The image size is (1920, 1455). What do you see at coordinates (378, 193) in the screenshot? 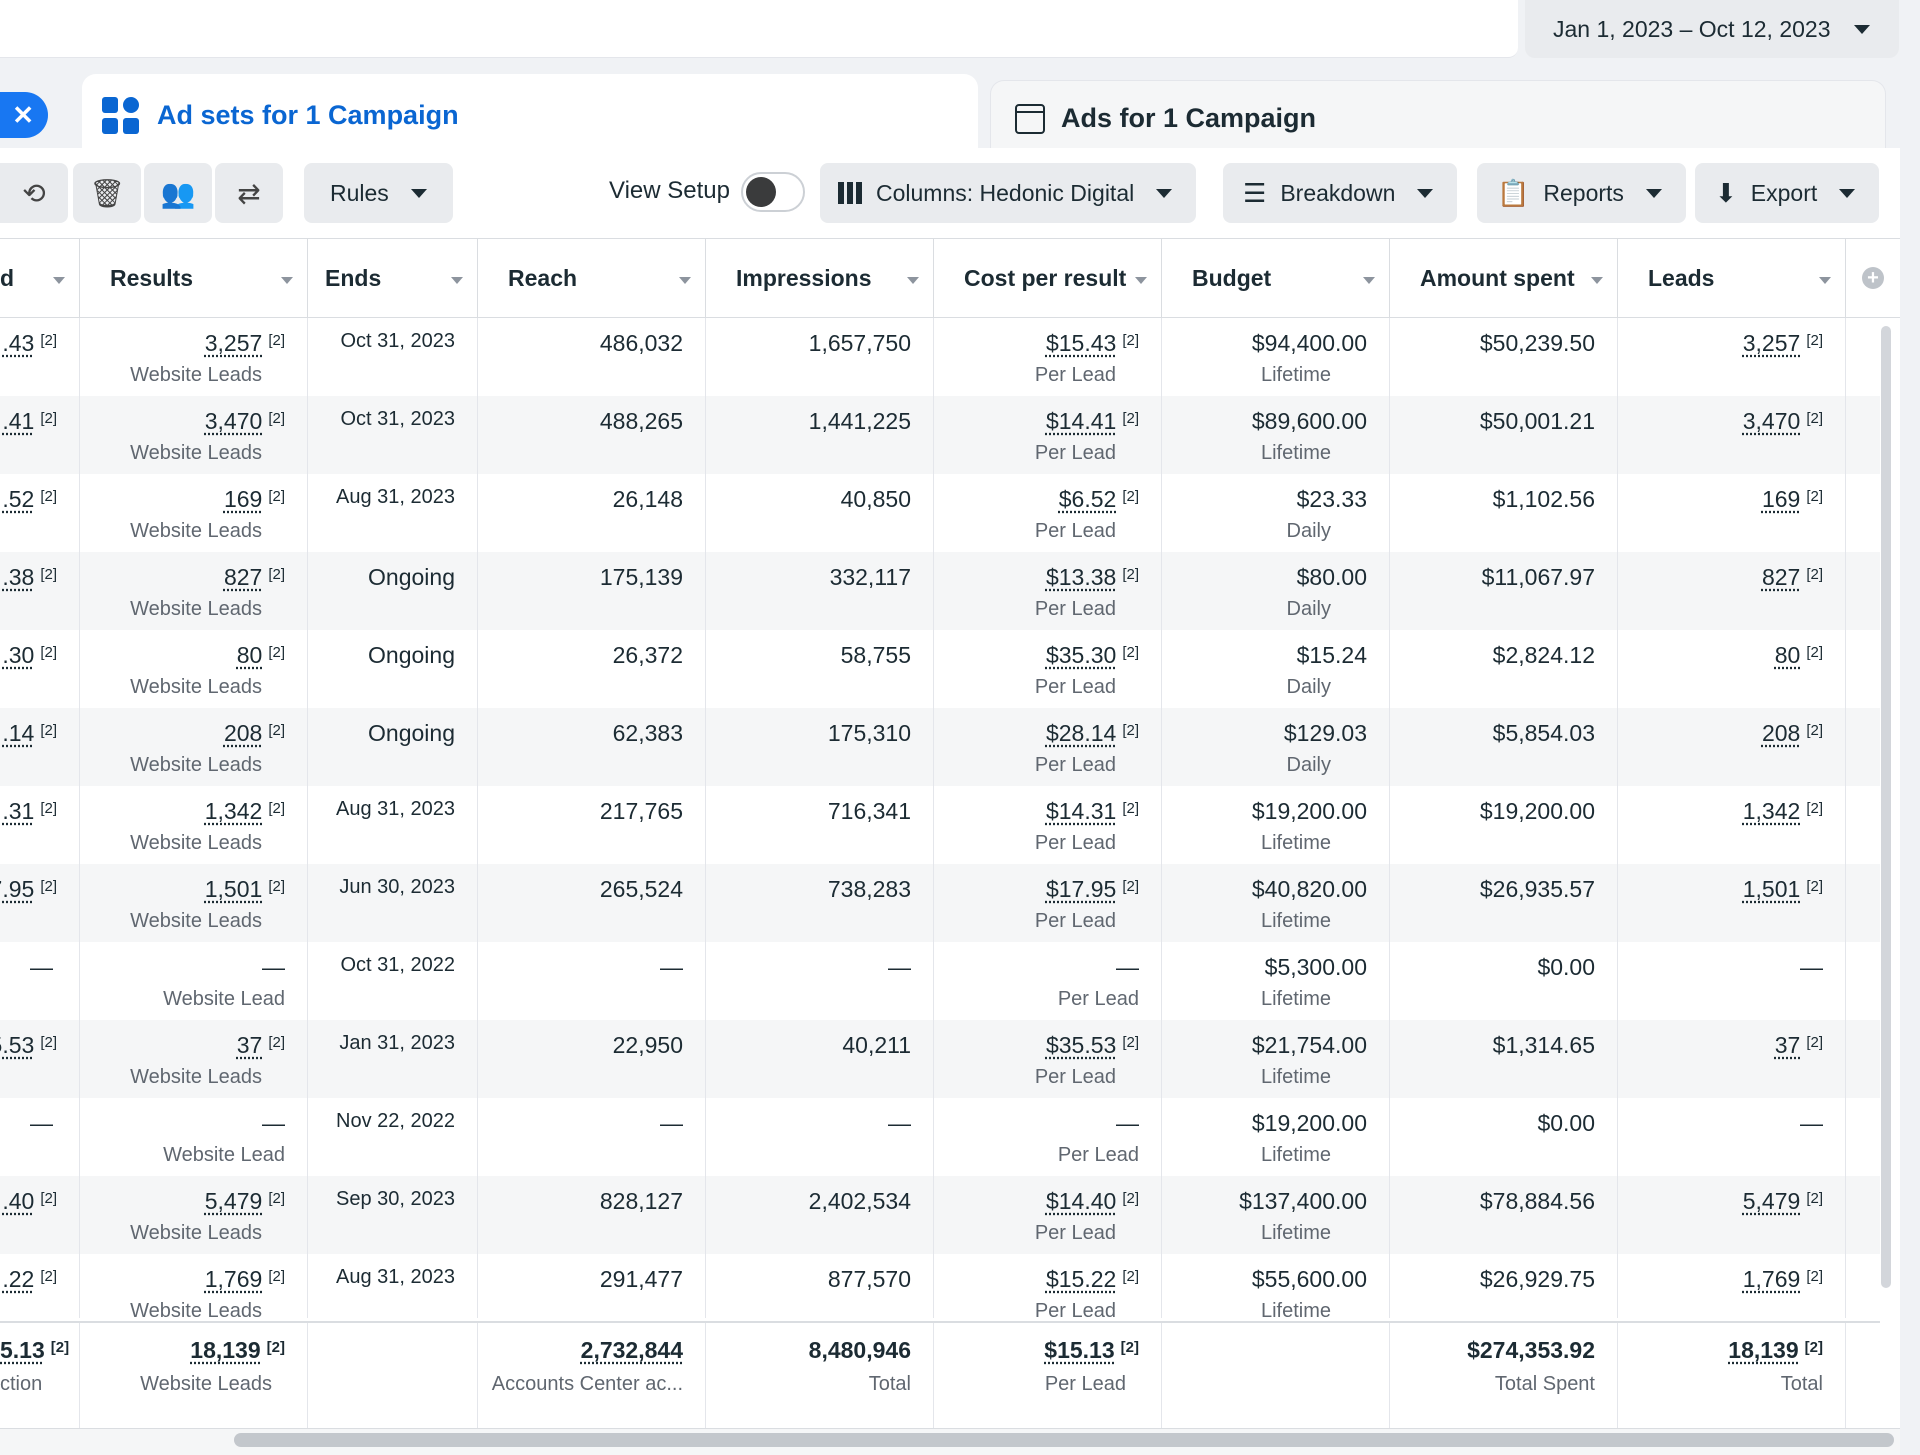
I see `rules-dropdown: Rules` at bounding box center [378, 193].